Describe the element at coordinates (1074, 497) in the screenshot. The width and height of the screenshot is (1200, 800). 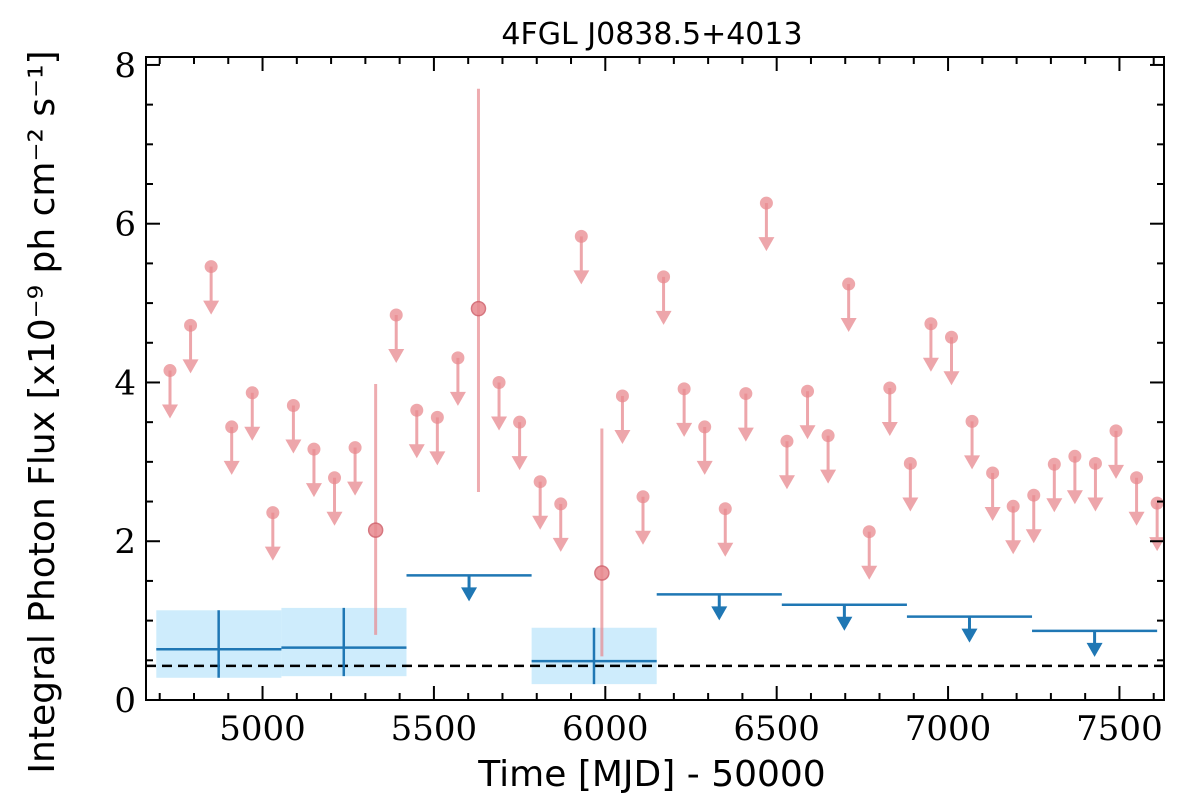
I see `short-bin-ul-arrow-41-head` at that location.